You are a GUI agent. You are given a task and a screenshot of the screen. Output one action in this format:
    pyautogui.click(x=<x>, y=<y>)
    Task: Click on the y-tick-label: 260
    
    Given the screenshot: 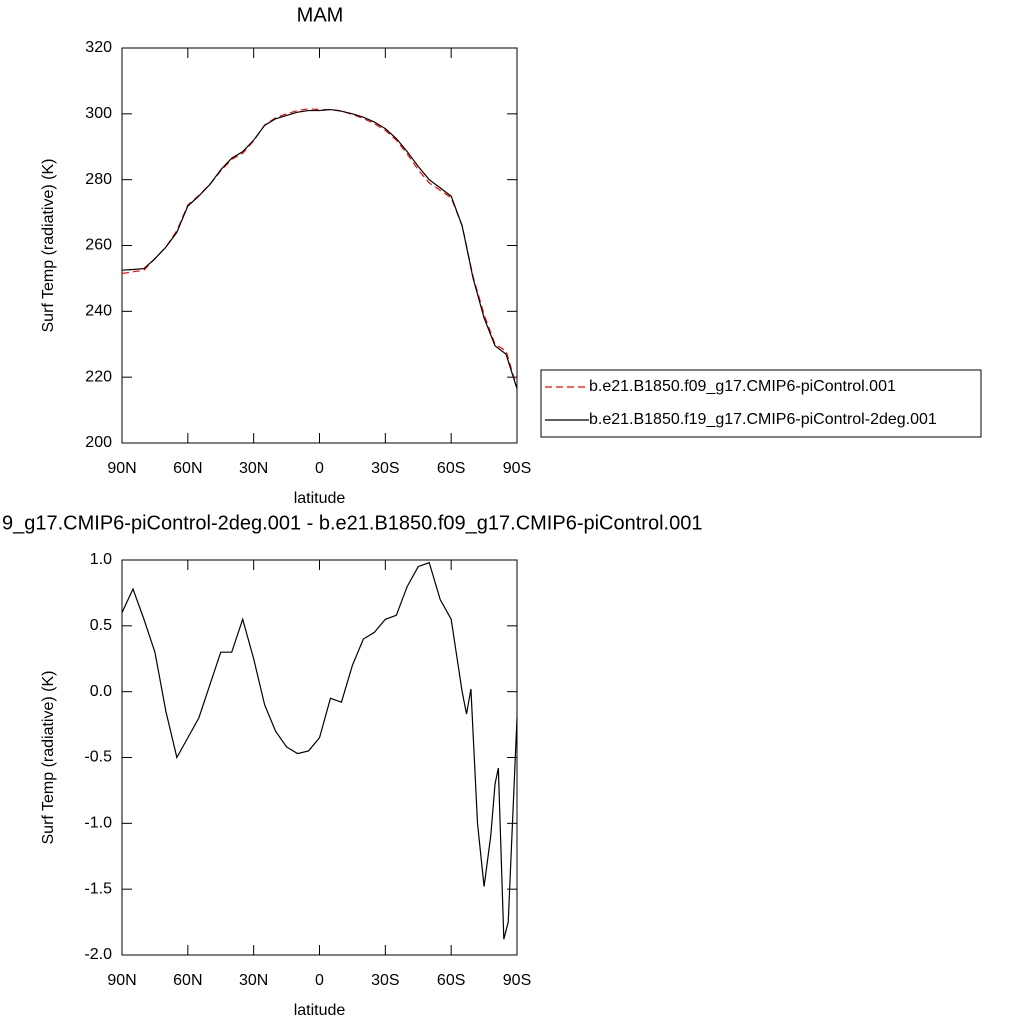 What is the action you would take?
    pyautogui.click(x=98, y=245)
    